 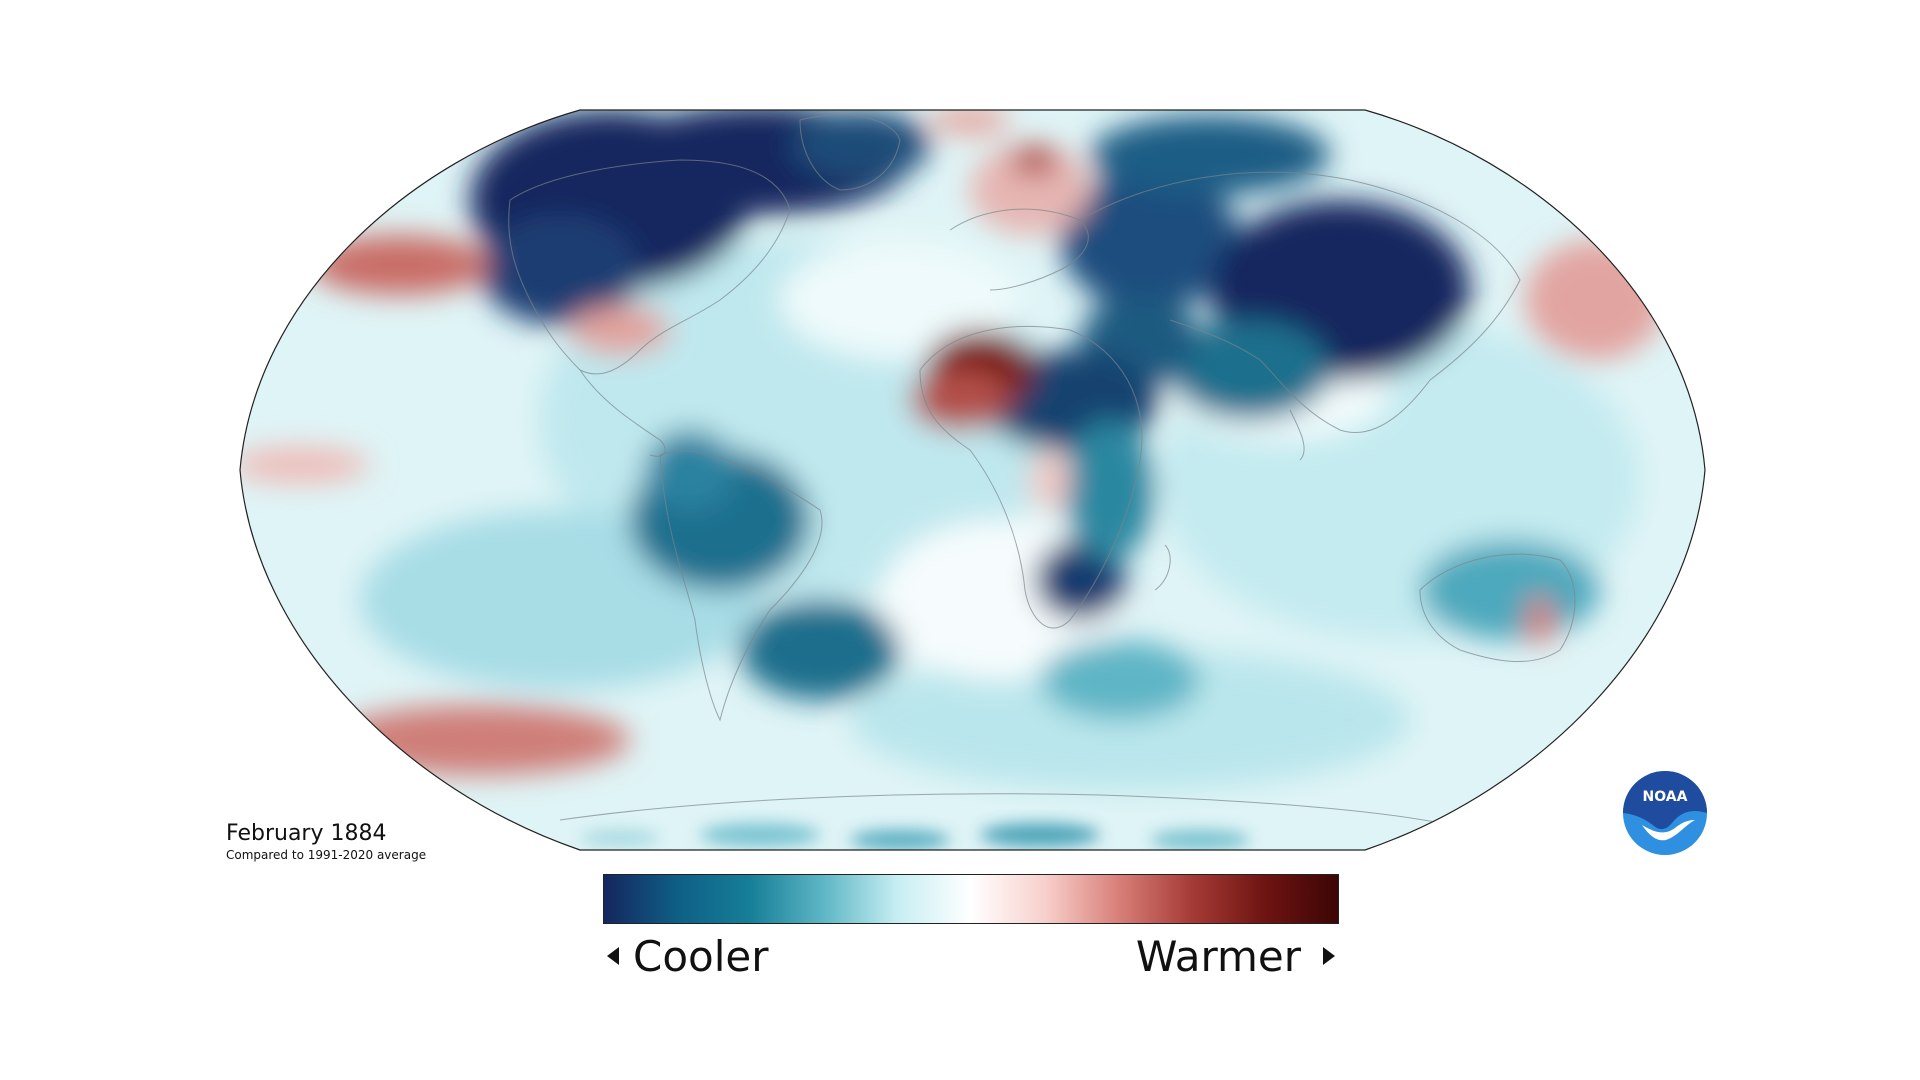 What do you see at coordinates (306, 833) in the screenshot?
I see `map-title: February 1884` at bounding box center [306, 833].